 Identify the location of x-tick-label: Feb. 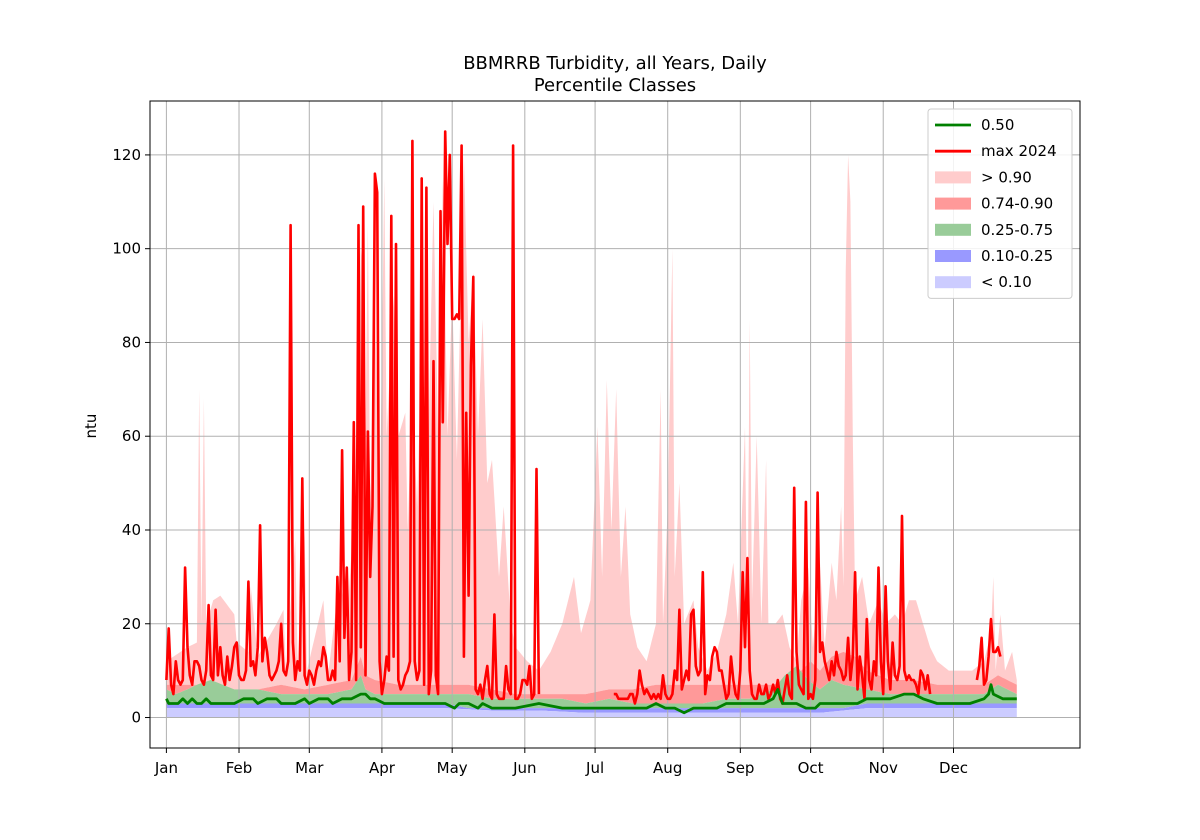
(239, 768).